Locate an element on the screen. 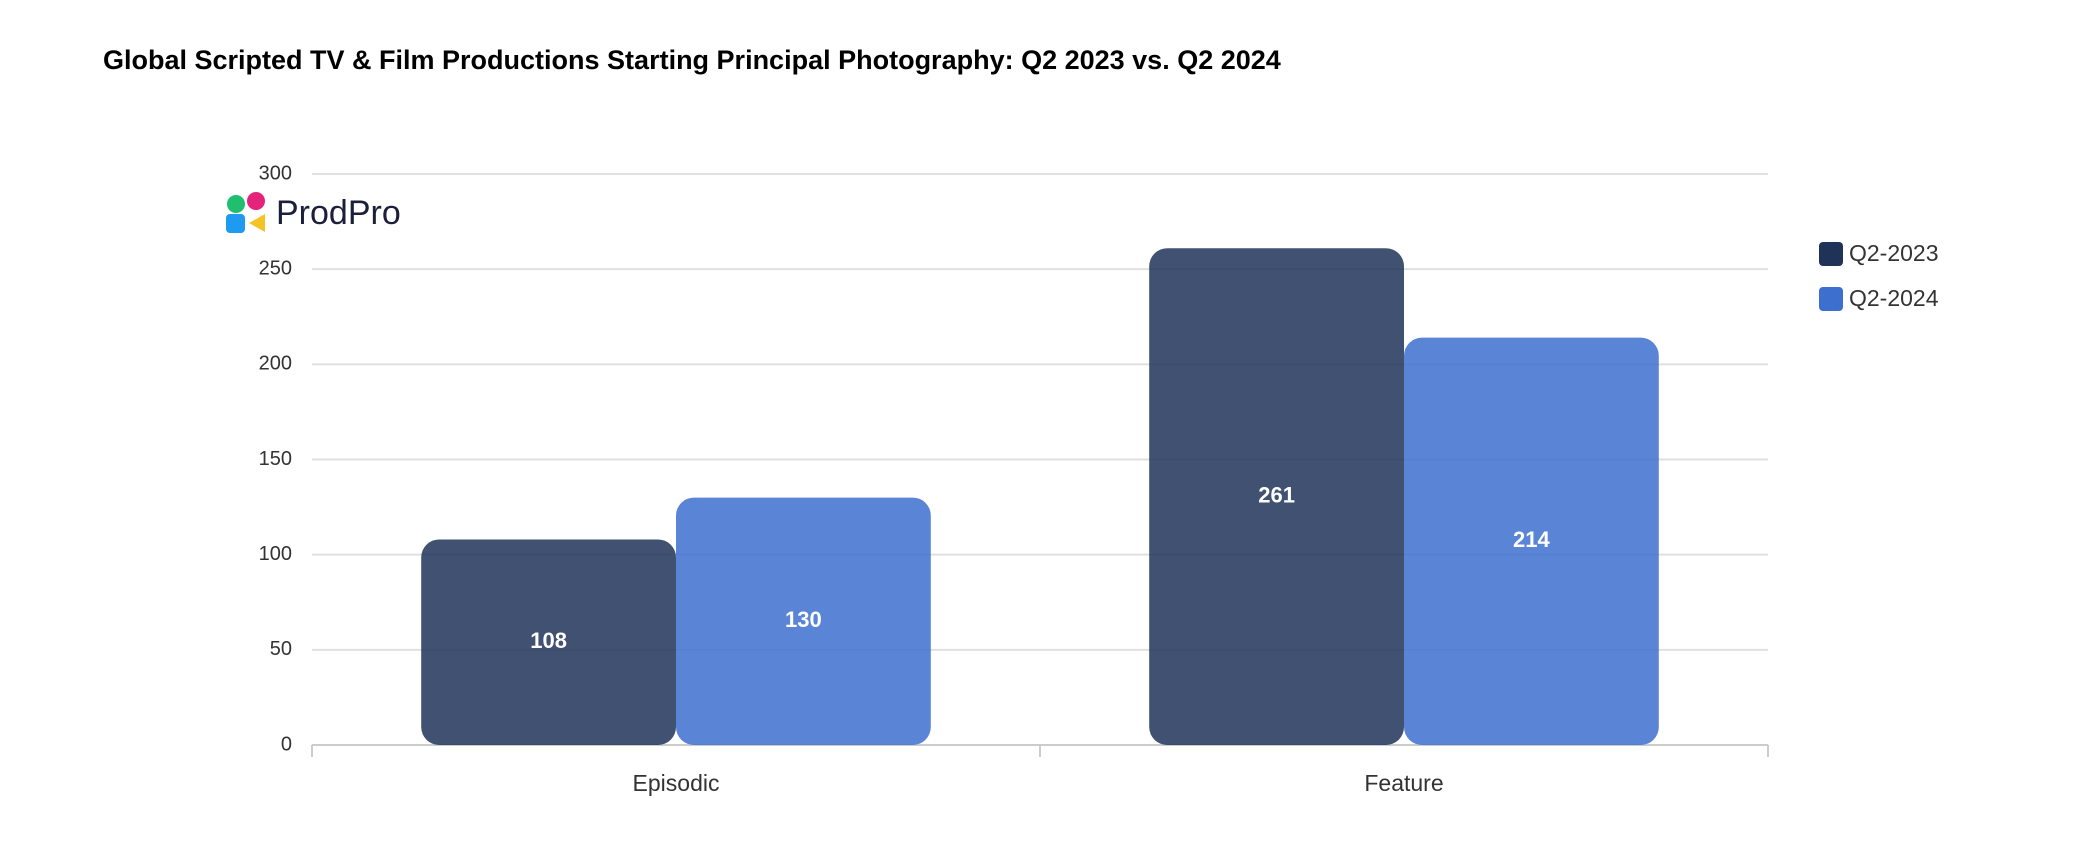 The image size is (2100, 842). value-label: 130 is located at coordinates (803, 619).